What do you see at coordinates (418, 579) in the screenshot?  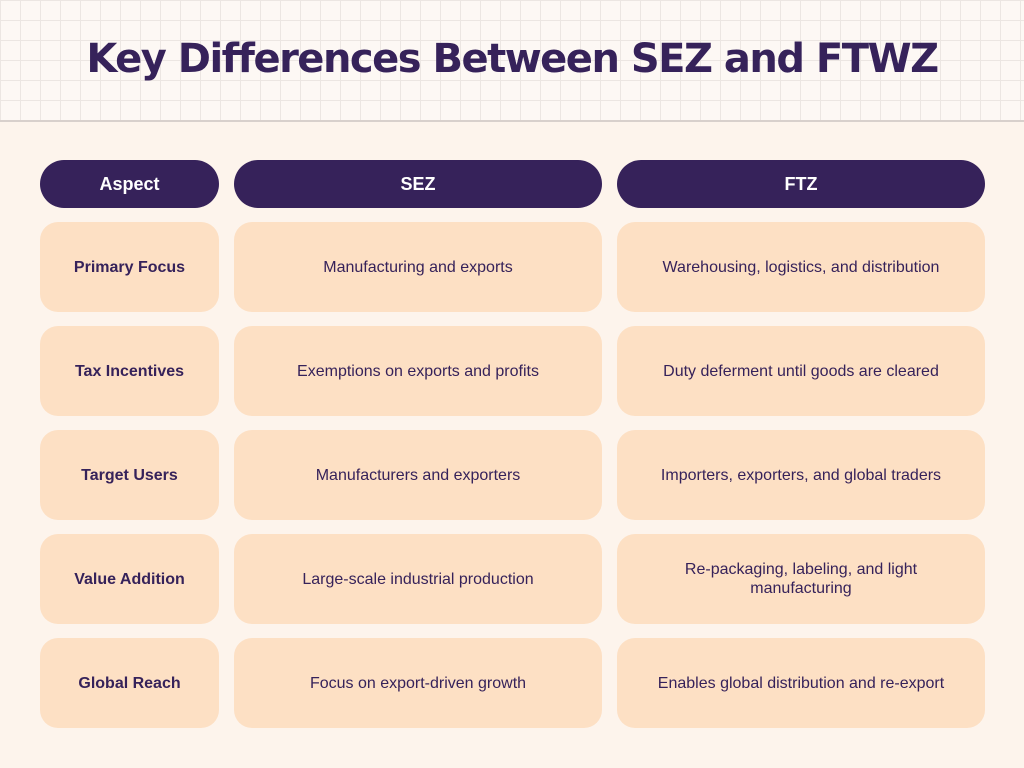 I see `row-sez-cell: Large-scale industrial production` at bounding box center [418, 579].